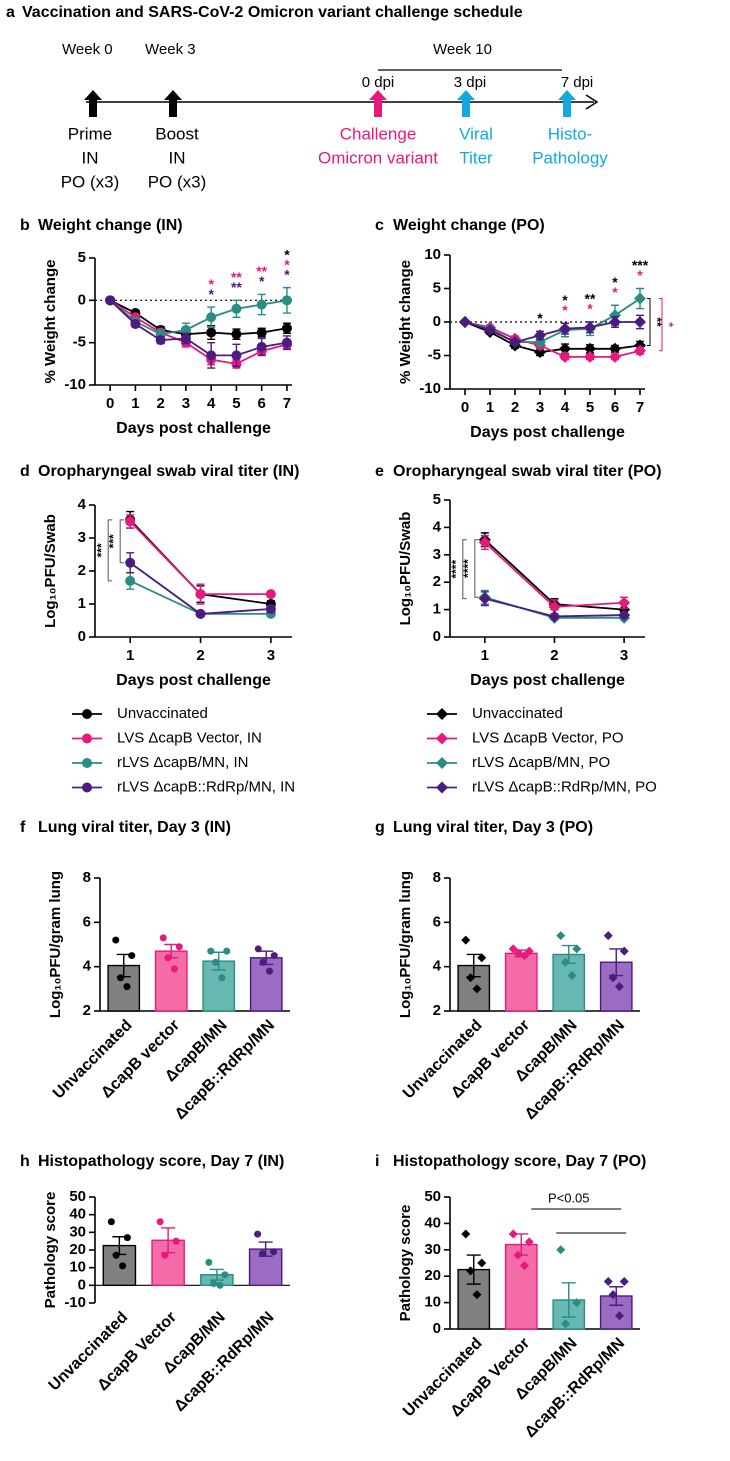 Image resolution: width=730 pixels, height=1461 pixels. What do you see at coordinates (592, 102) in the screenshot?
I see `timeline-arrow` at bounding box center [592, 102].